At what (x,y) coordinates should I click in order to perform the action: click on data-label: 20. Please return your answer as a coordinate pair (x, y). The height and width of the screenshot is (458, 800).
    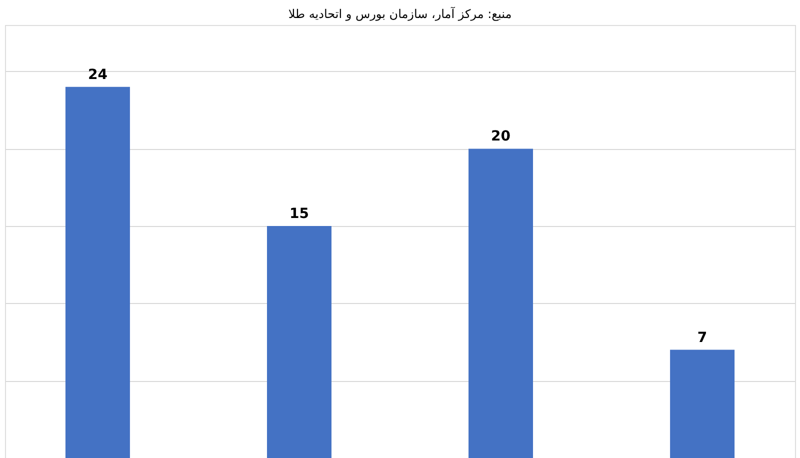
    Looking at the image, I should click on (501, 136).